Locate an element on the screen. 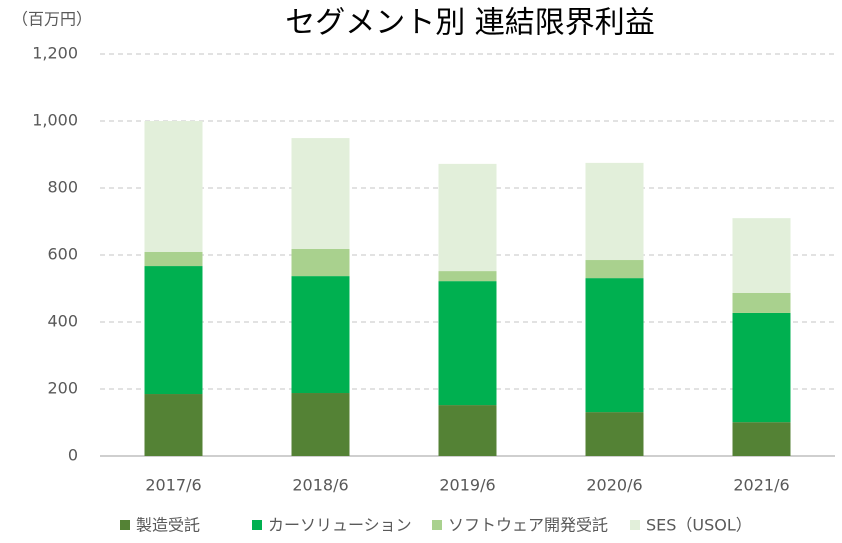  legend-label: SES（USOL） is located at coordinates (699, 525).